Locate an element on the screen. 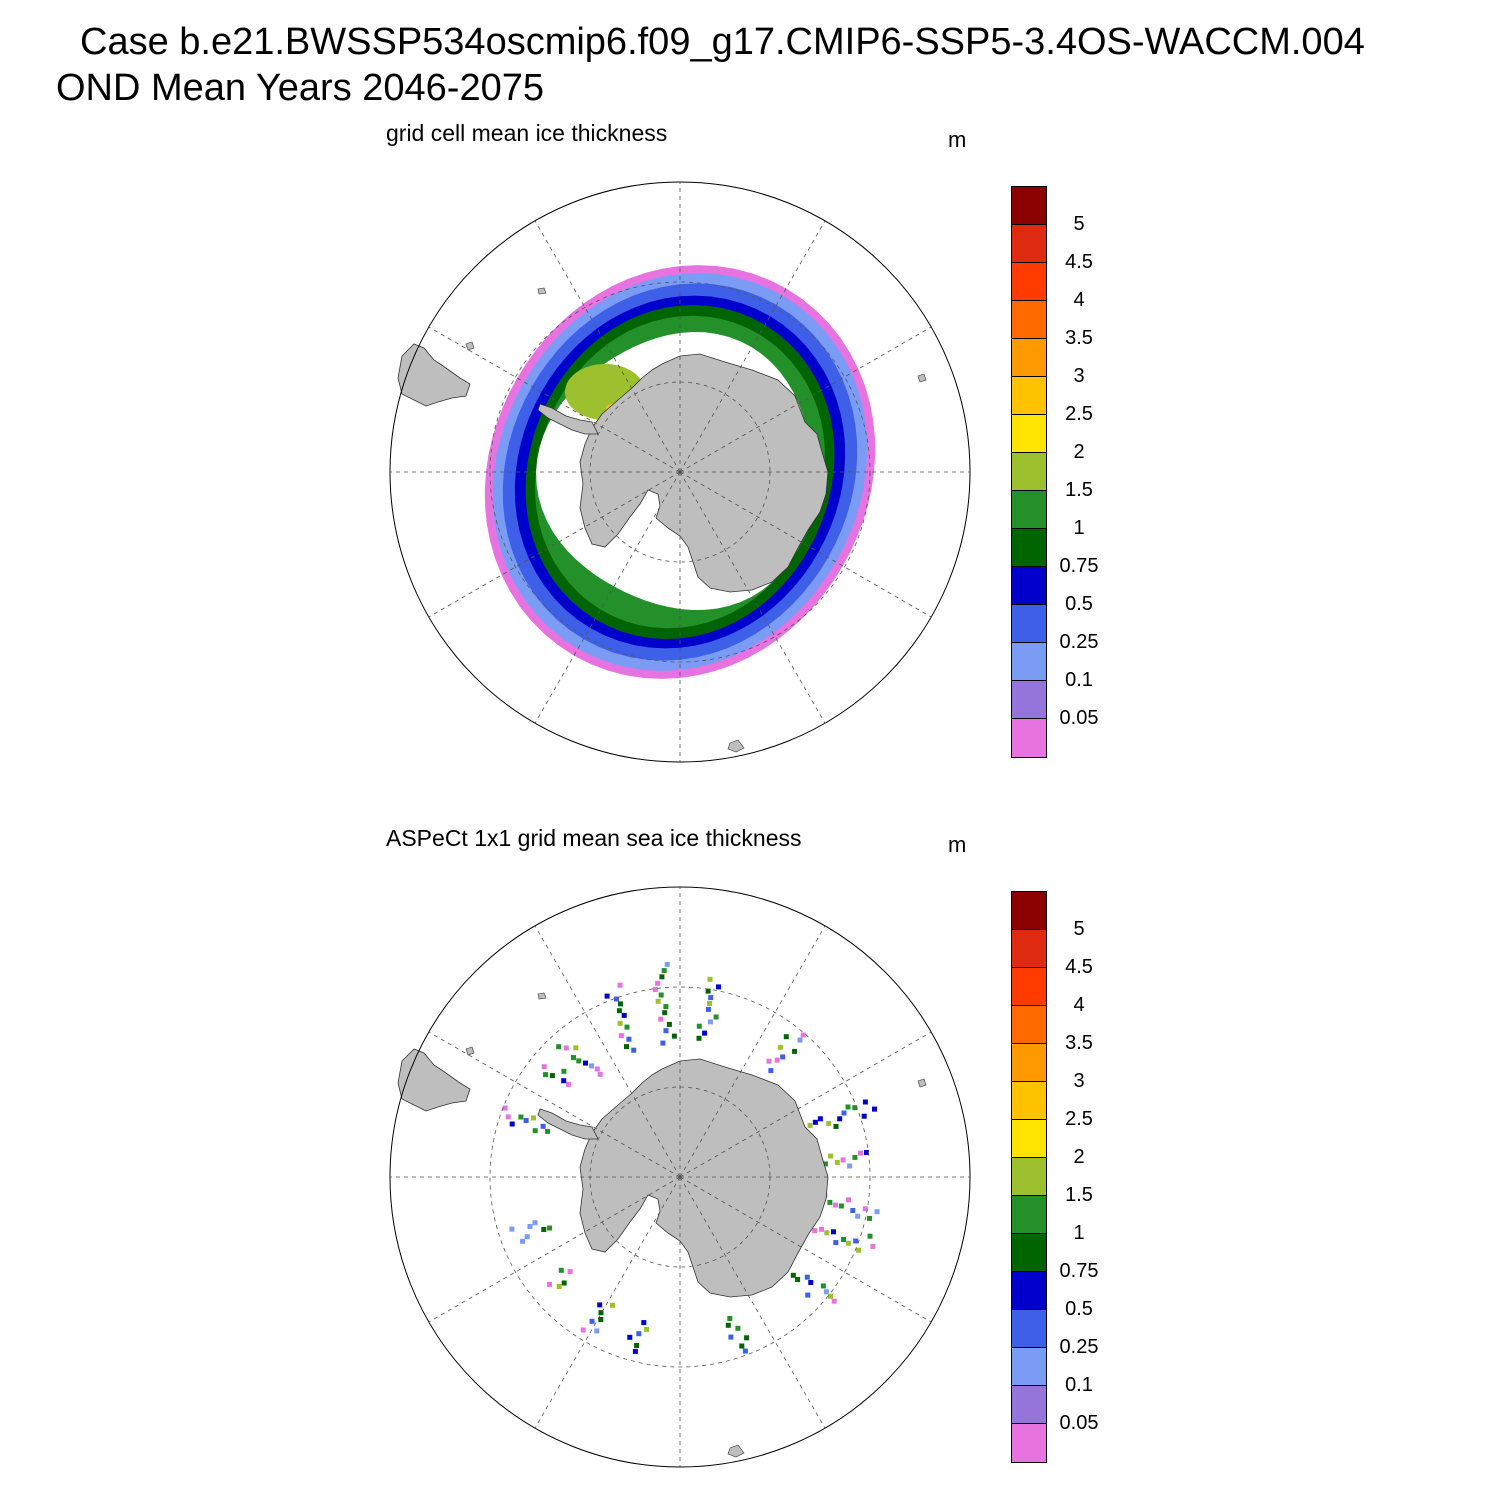 The height and width of the screenshot is (1500, 1500). panel-1-units: m is located at coordinates (957, 139).